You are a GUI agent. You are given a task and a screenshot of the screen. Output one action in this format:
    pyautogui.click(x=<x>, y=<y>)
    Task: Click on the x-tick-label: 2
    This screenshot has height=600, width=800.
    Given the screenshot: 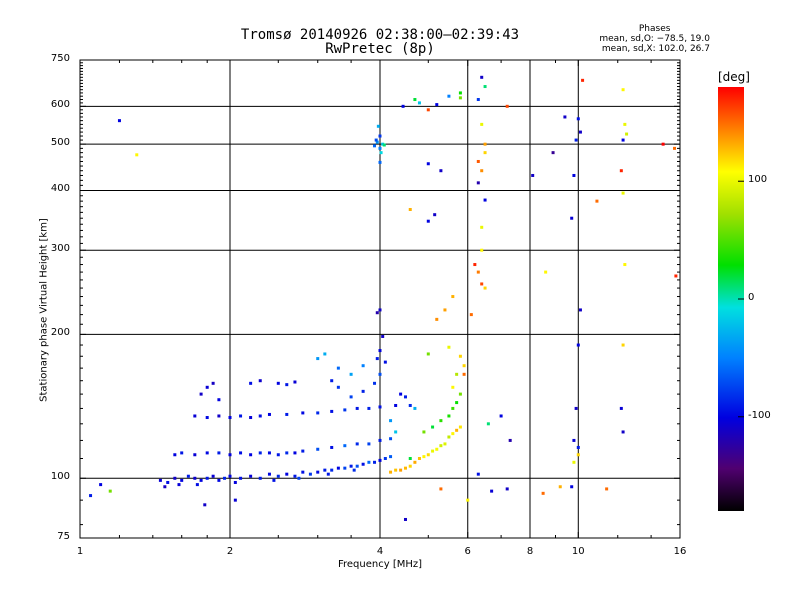 What is the action you would take?
    pyautogui.click(x=230, y=551)
    